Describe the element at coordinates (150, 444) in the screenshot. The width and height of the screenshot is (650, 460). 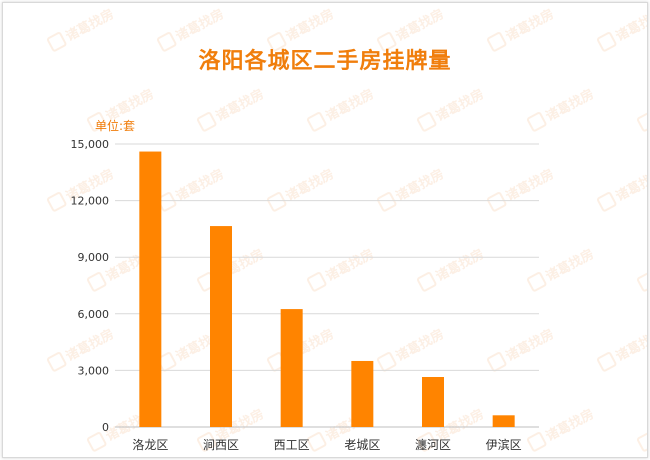
I see `x-tick-label: 洛龙区` at that location.